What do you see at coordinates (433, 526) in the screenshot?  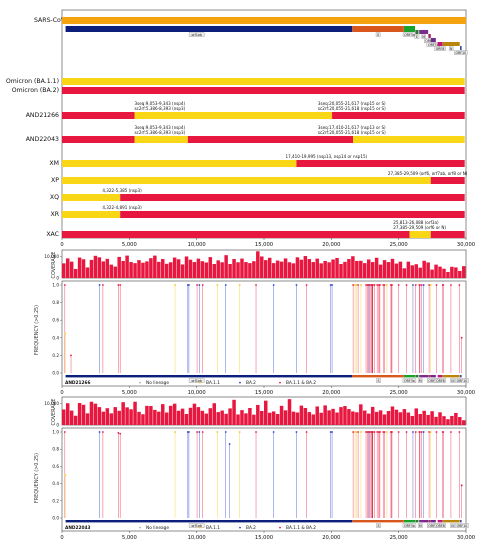 I see `freq2-track-label-orf7a: ORF7a` at bounding box center [433, 526].